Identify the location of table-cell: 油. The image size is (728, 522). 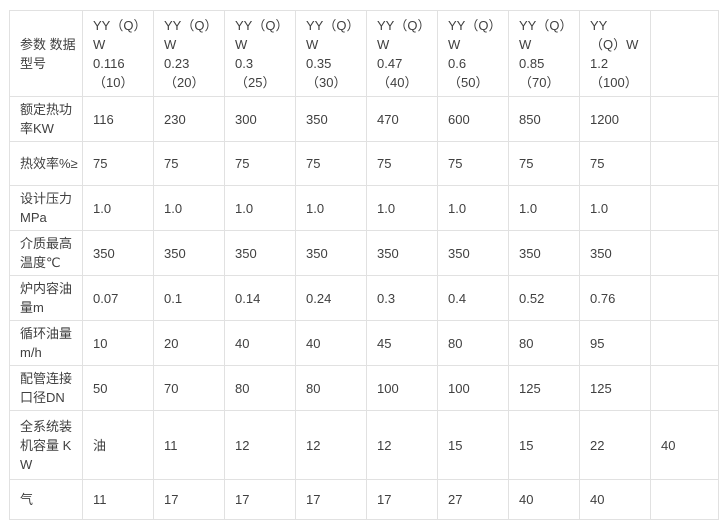
(118, 445).